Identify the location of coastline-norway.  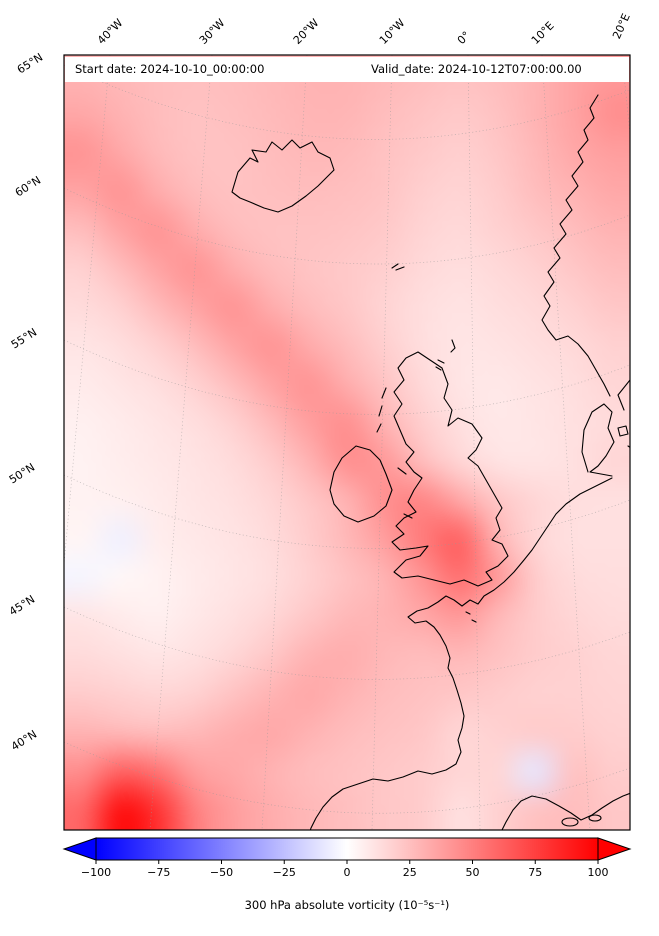
(576, 245).